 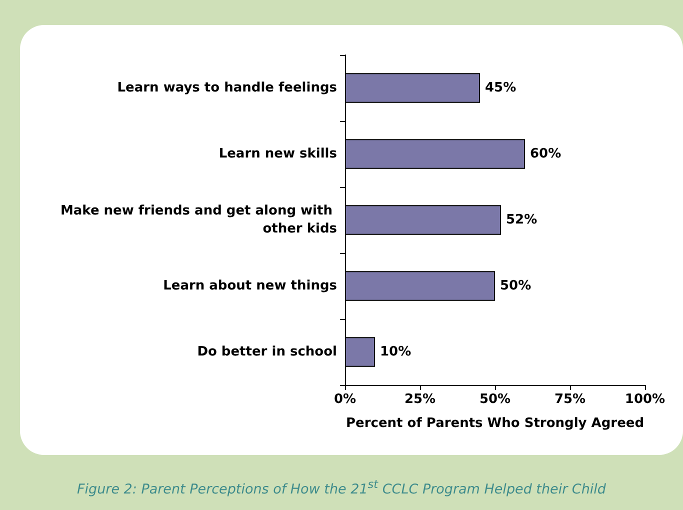 I want to click on y-tick-label: Learn new skills, so click(x=278, y=154).